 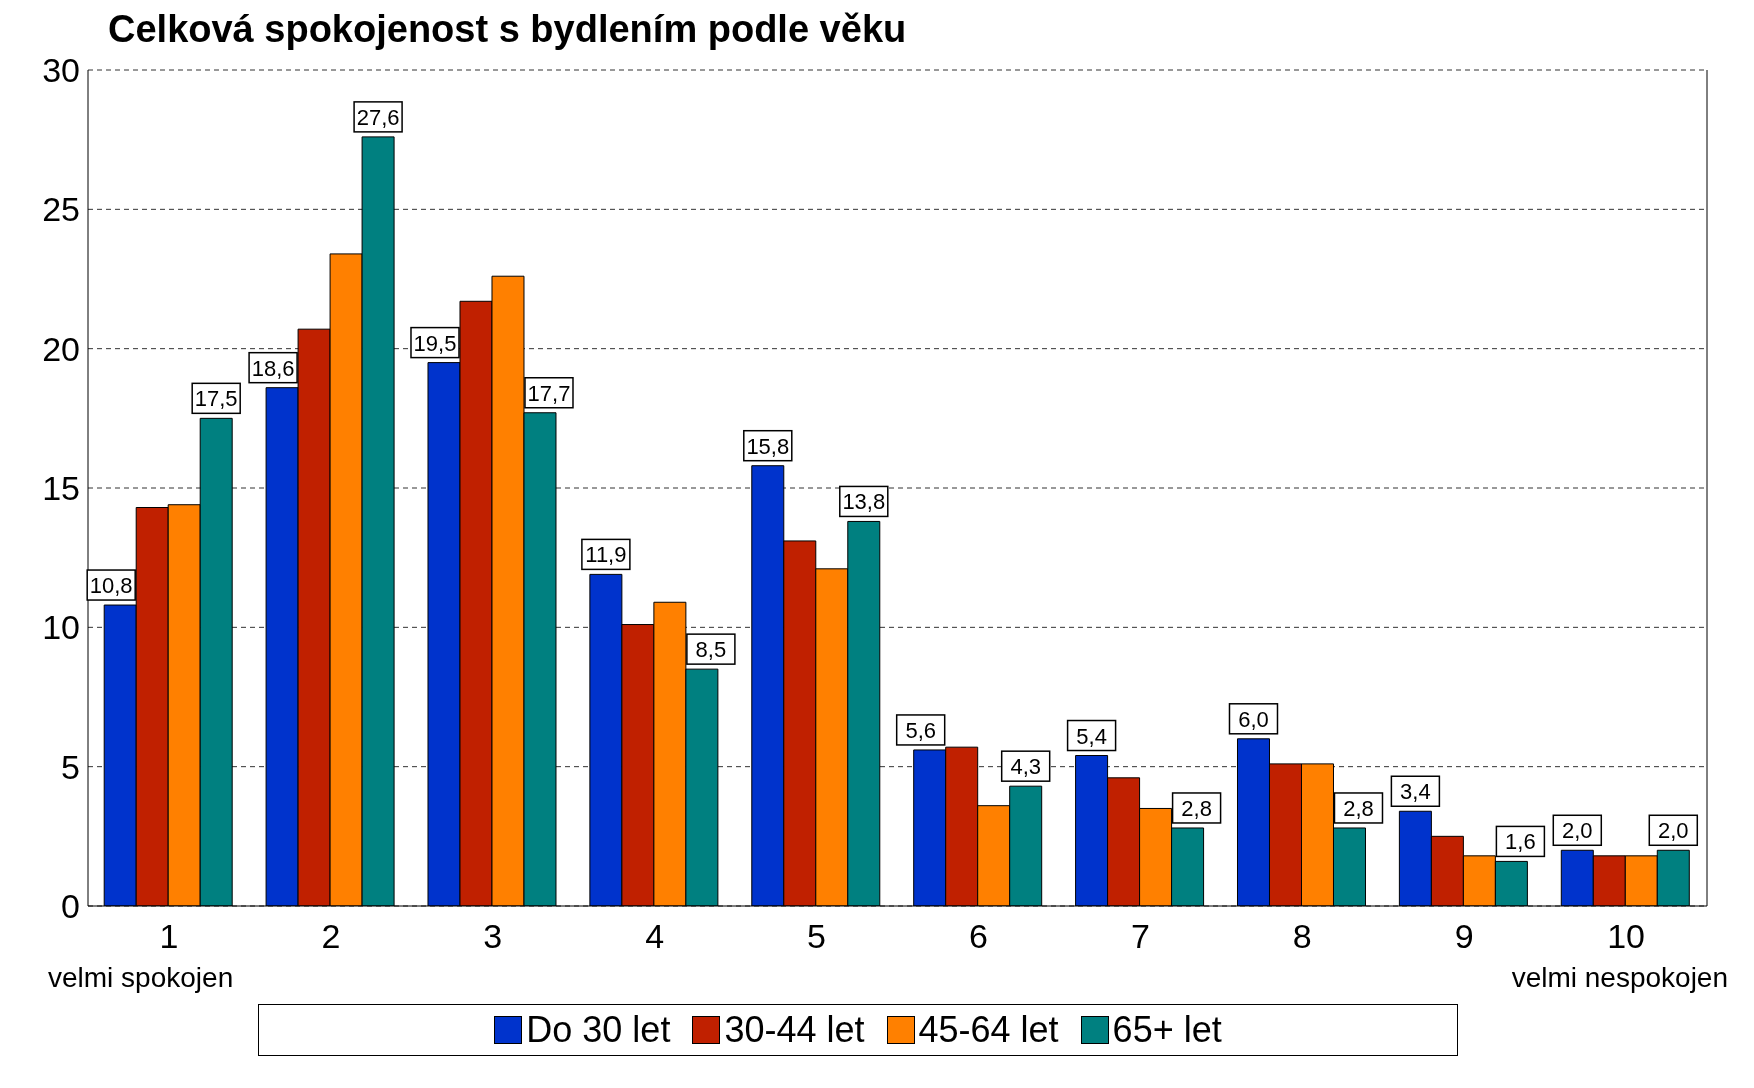 I want to click on data-label: 27,6, so click(x=378, y=117).